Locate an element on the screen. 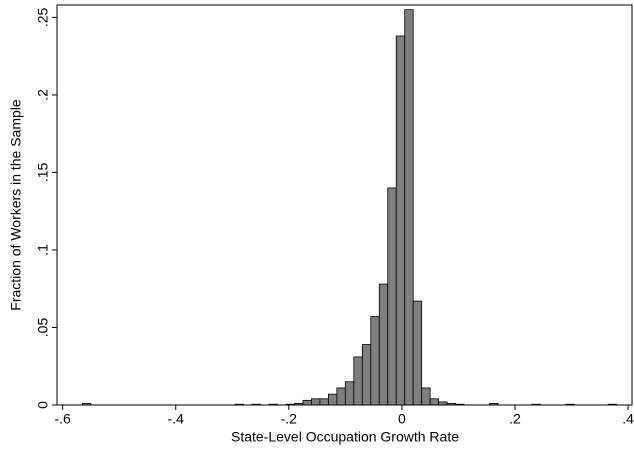 Image resolution: width=634 pixels, height=451 pixels. x-tick-label: -.2 is located at coordinates (289, 419).